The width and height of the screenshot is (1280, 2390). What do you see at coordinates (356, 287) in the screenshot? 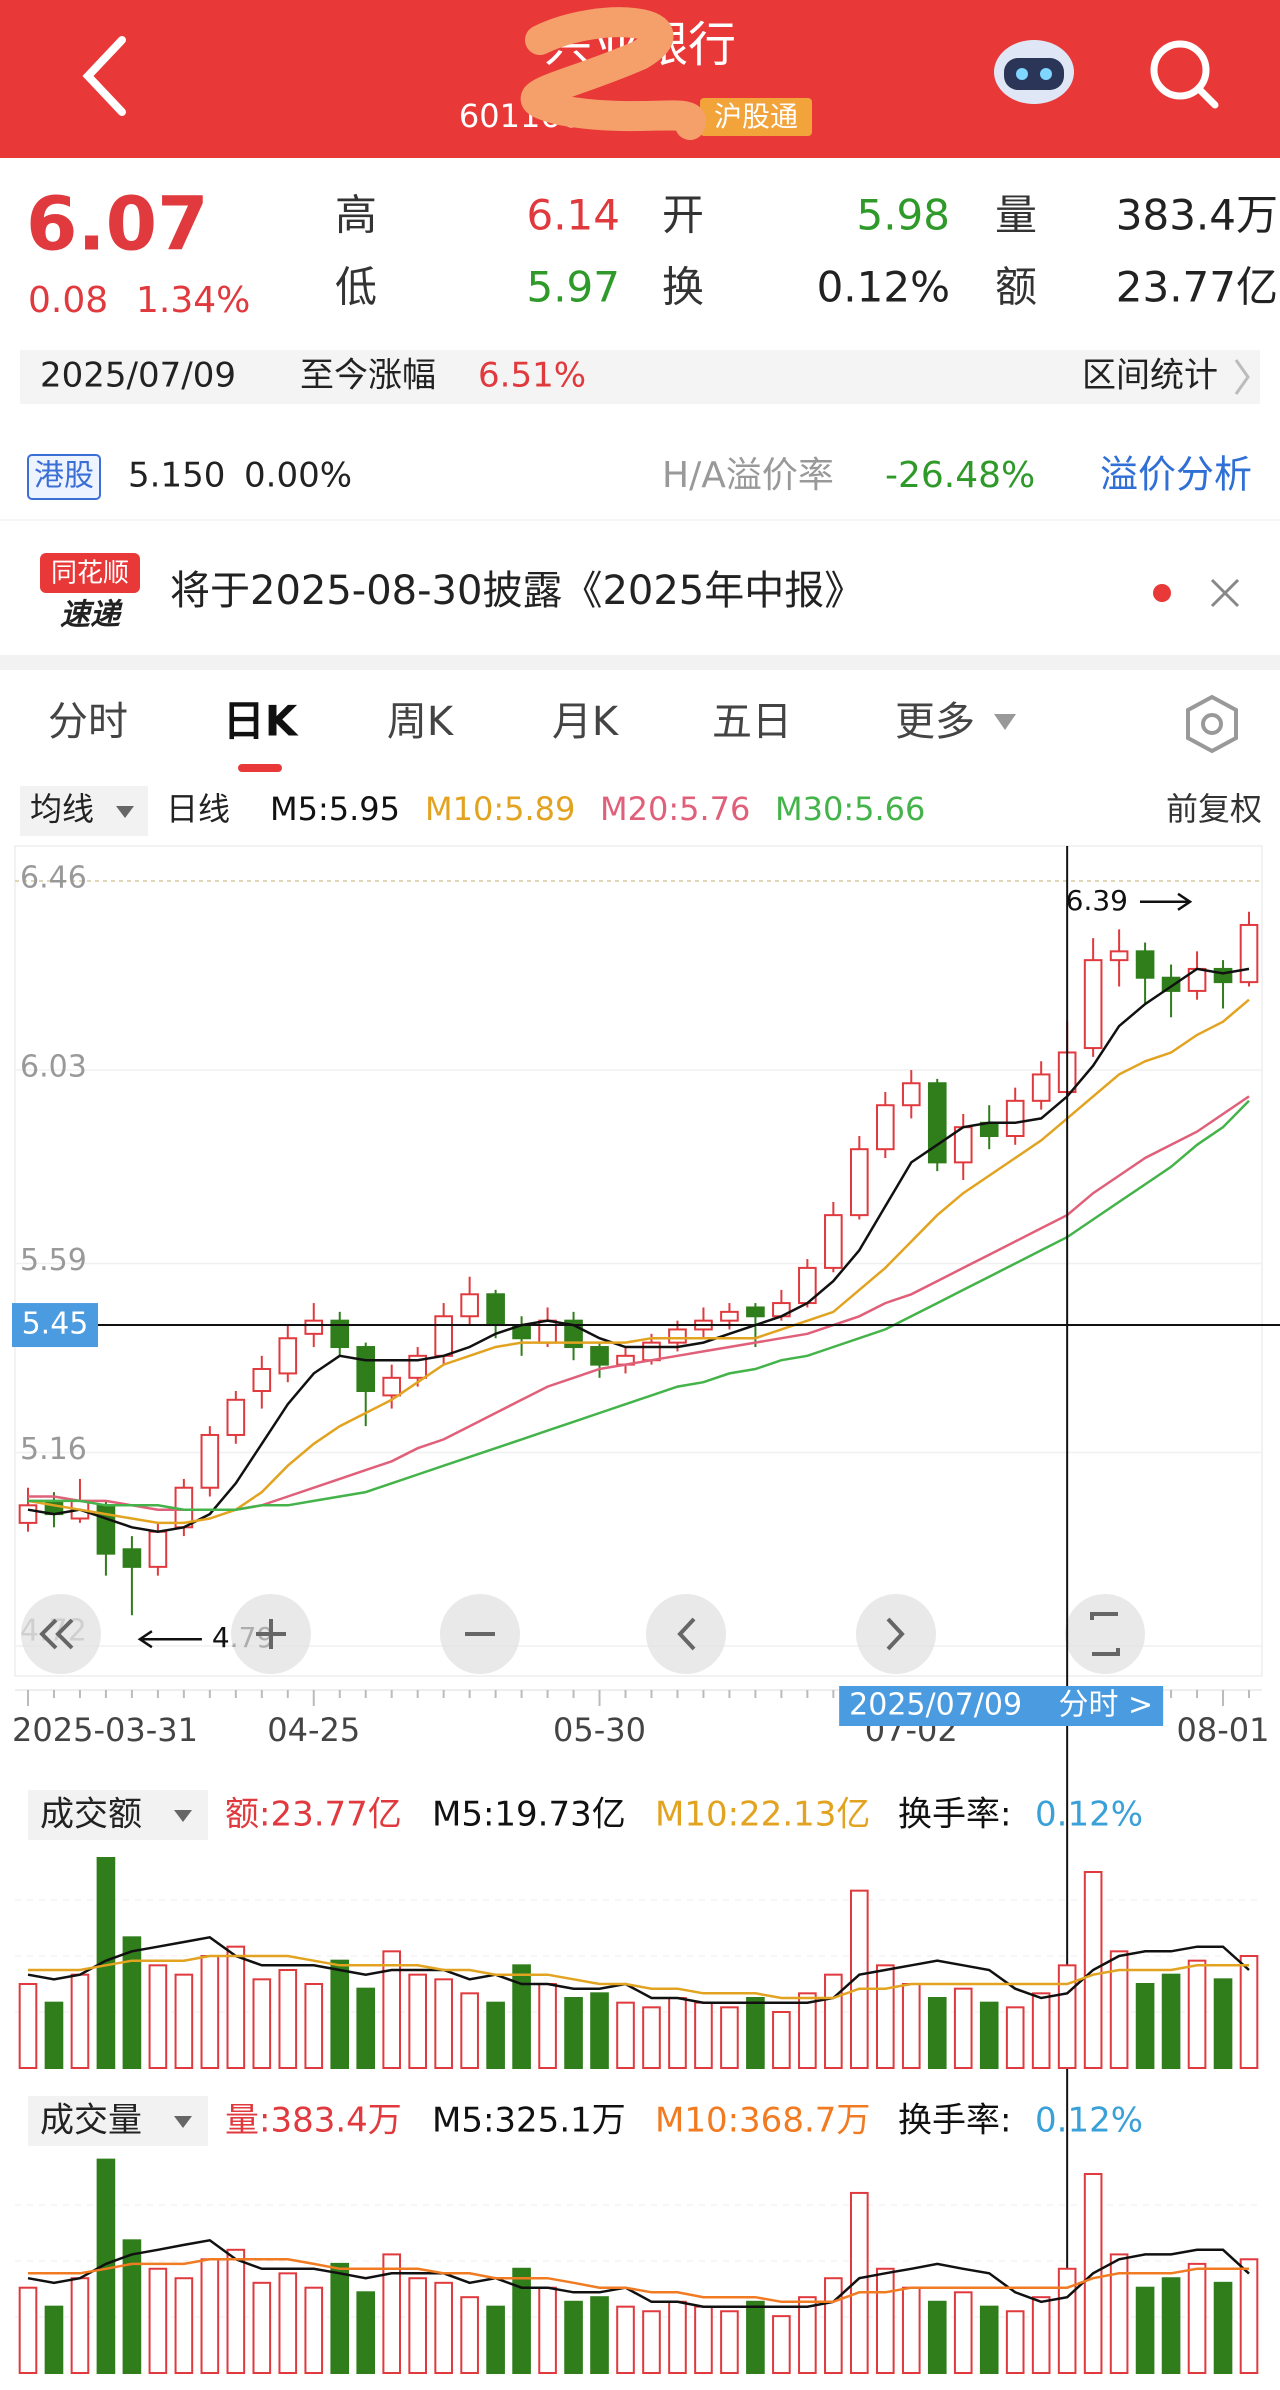
I see `label: 低` at bounding box center [356, 287].